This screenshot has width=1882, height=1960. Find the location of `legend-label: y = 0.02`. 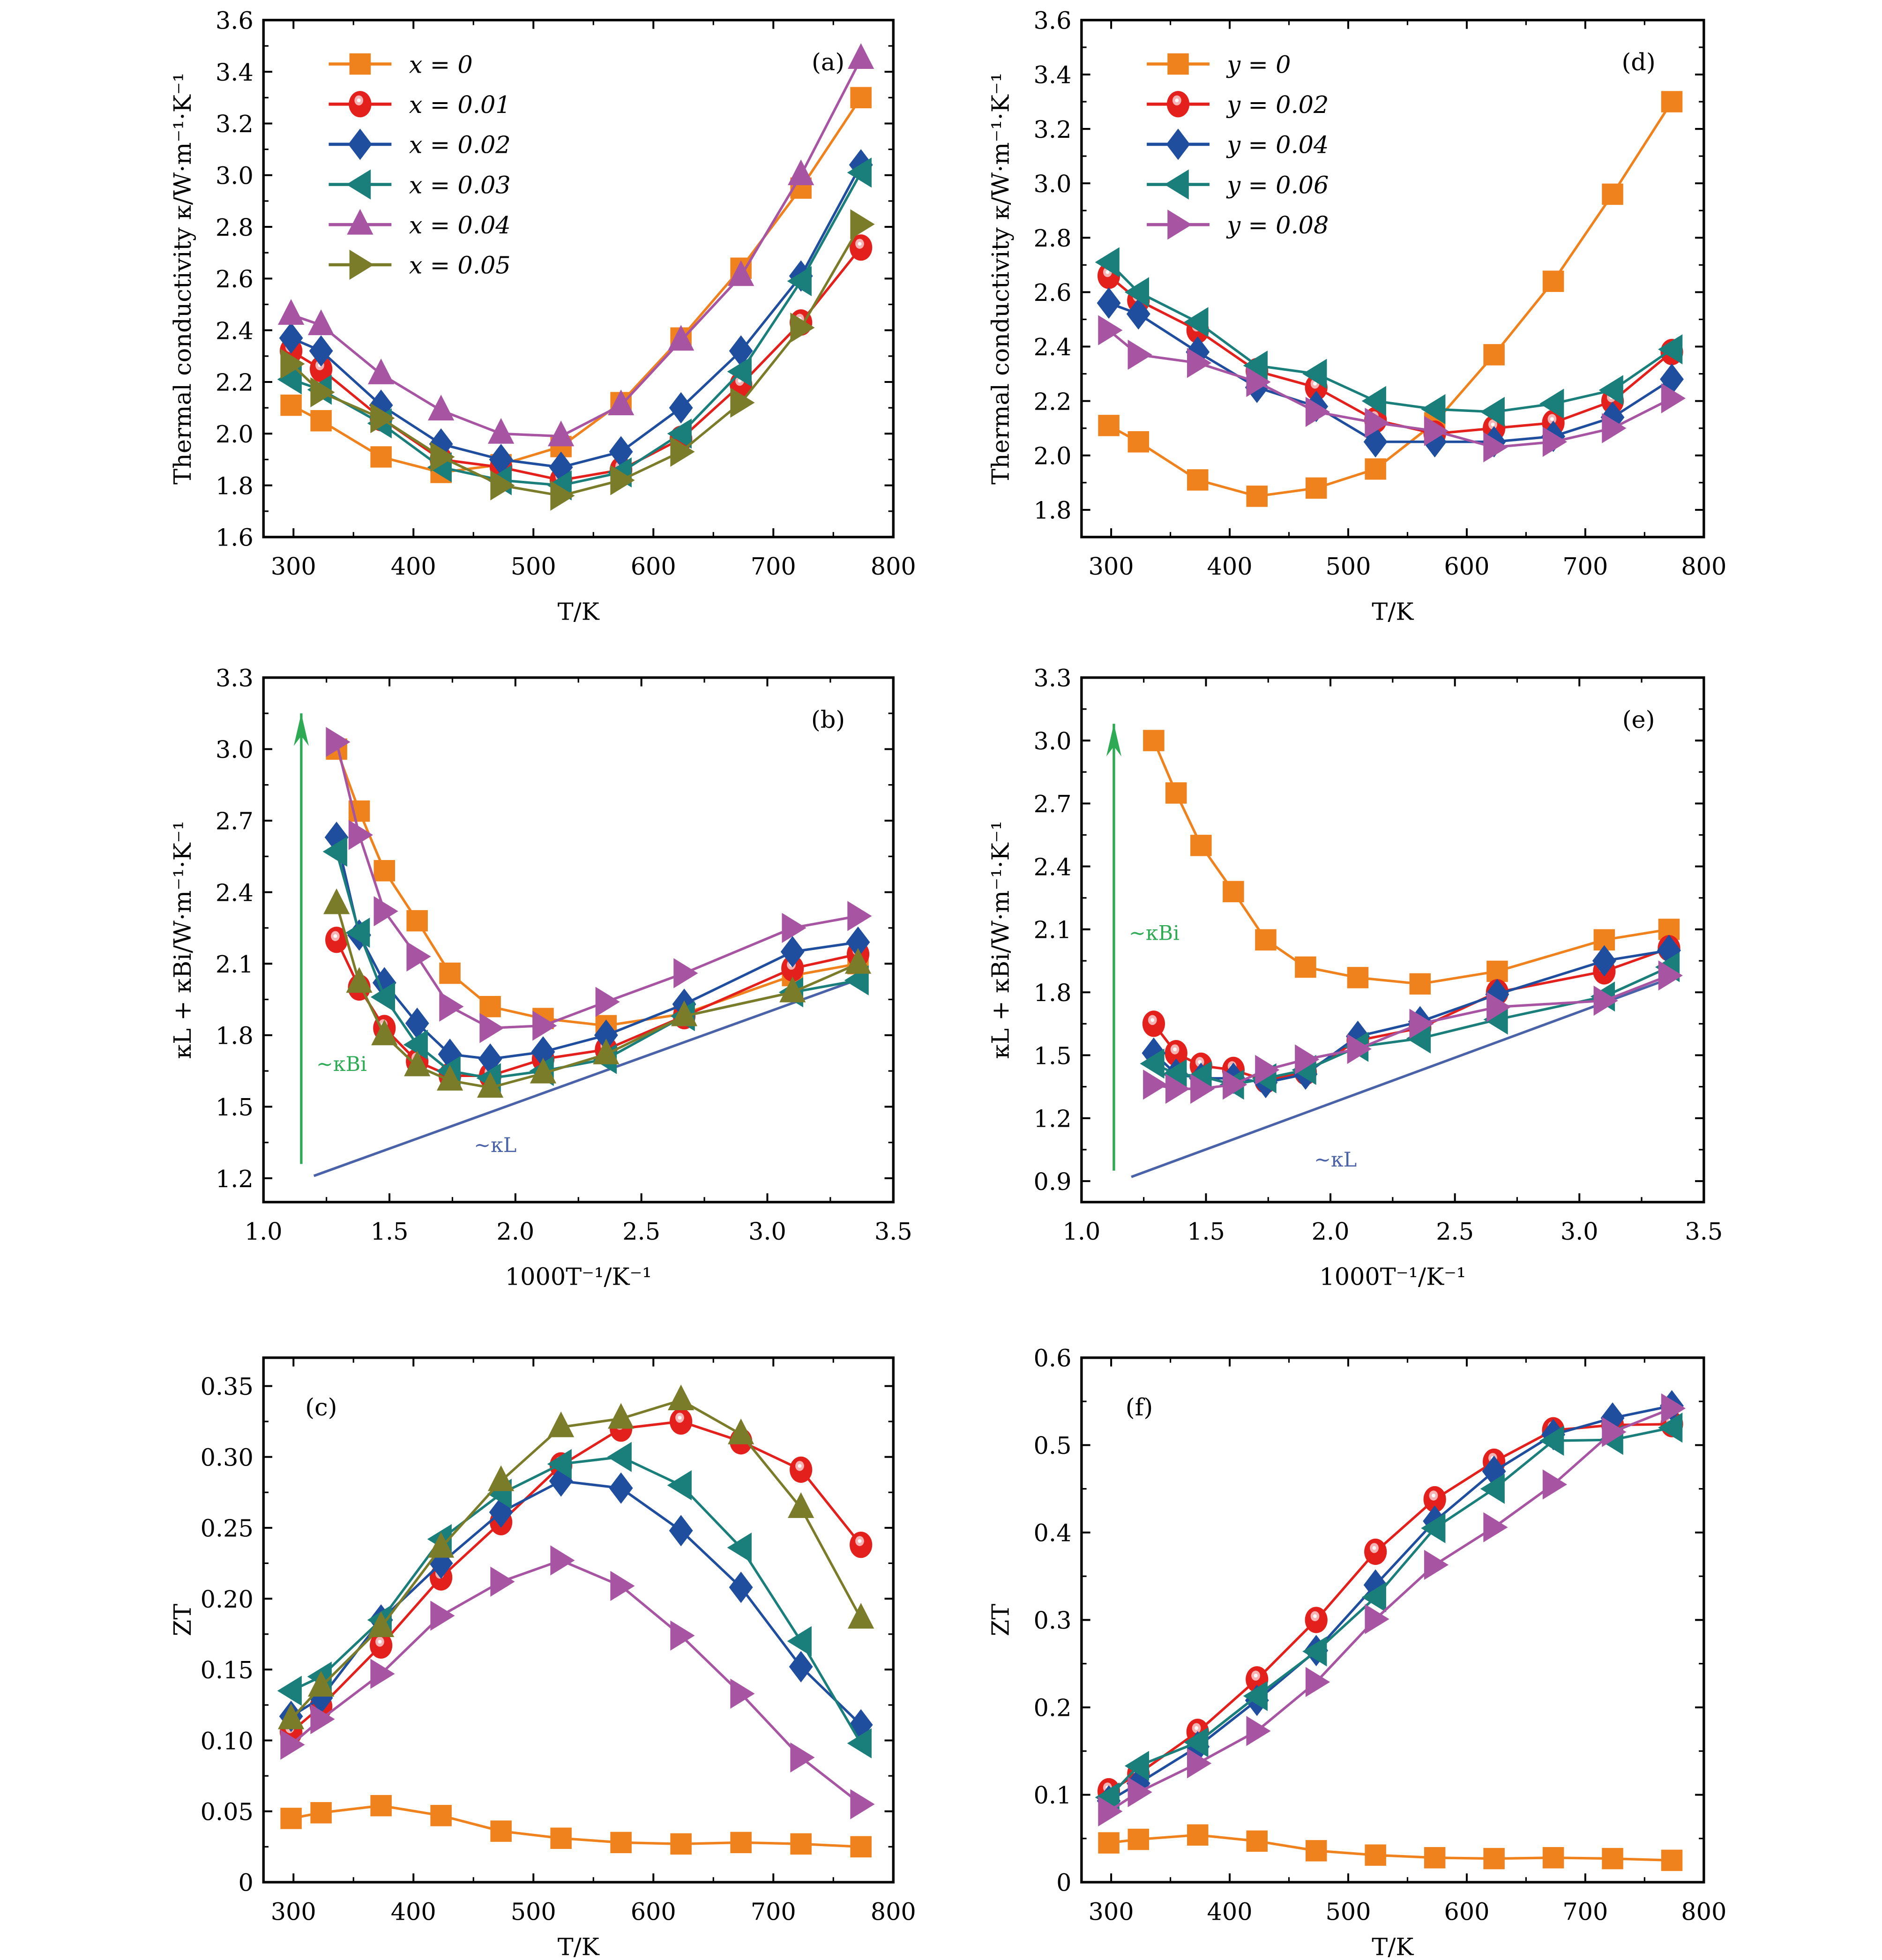

legend-label: y = 0.02 is located at coordinates (1277, 105).